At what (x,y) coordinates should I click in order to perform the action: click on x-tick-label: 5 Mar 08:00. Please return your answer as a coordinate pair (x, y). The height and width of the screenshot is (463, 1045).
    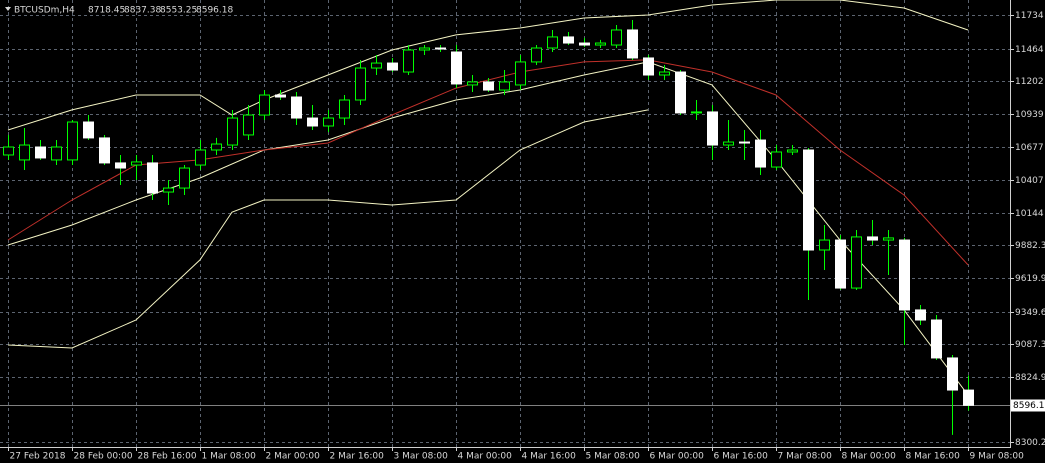
    Looking at the image, I should click on (613, 457).